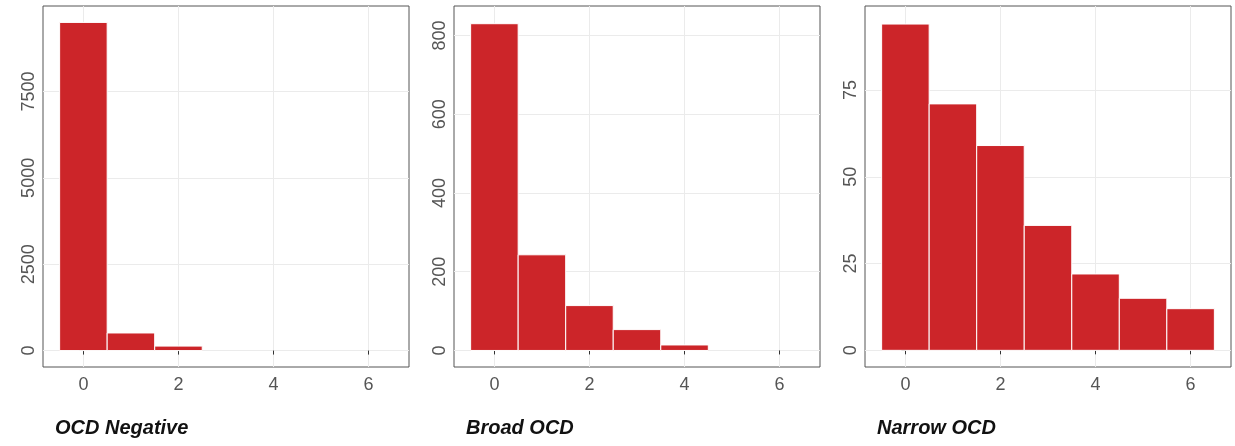 The width and height of the screenshot is (1235, 446). What do you see at coordinates (520, 427) in the screenshot?
I see `x-axis-title: Broad OCD` at bounding box center [520, 427].